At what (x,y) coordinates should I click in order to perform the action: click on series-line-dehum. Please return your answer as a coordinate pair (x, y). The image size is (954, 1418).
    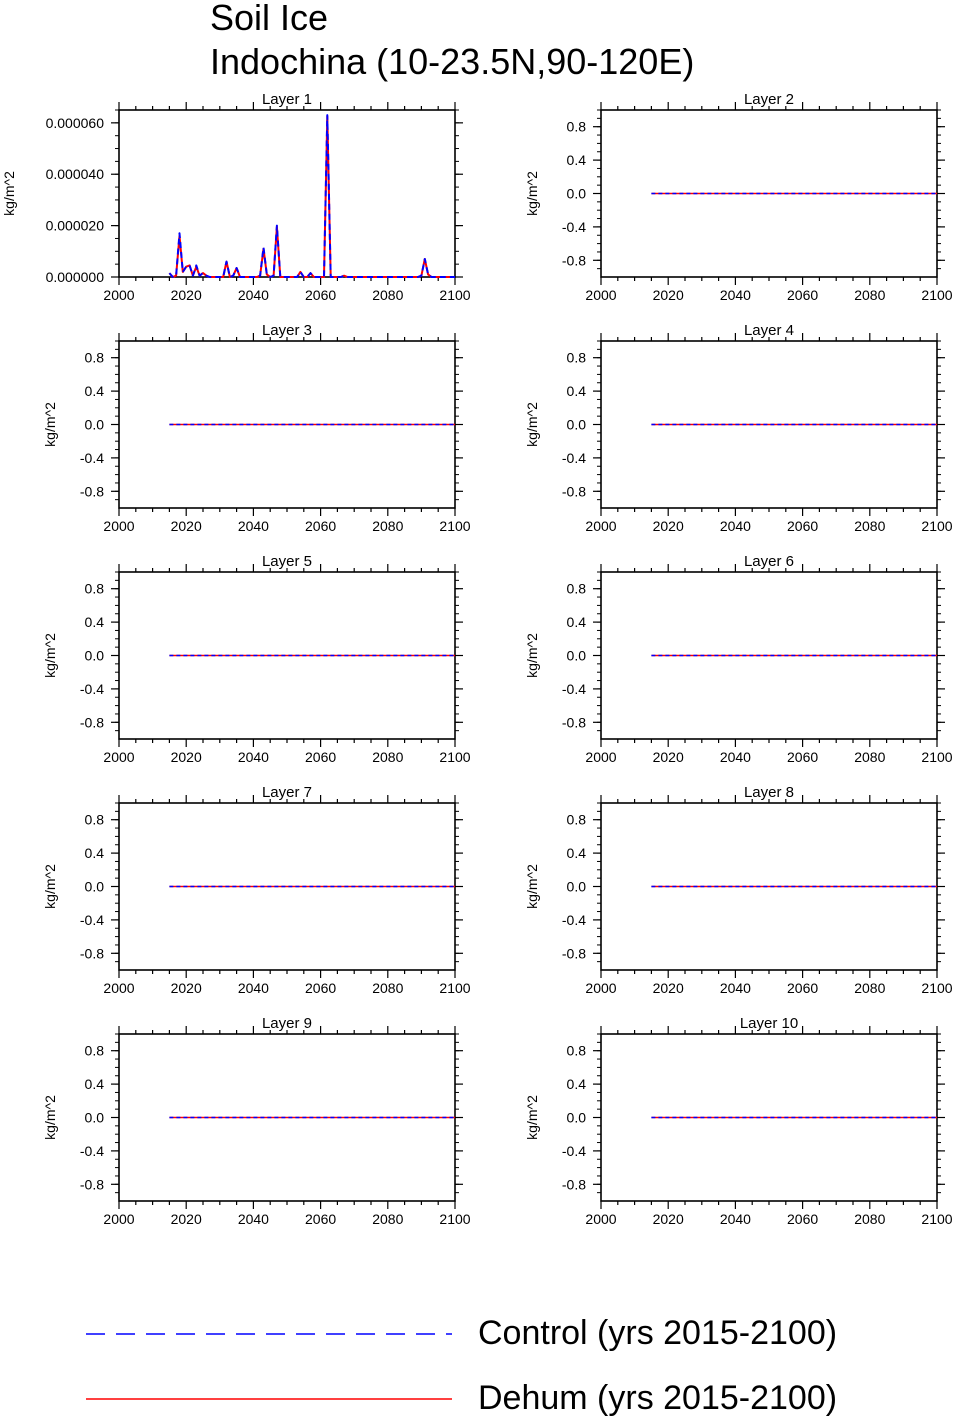
    Looking at the image, I should click on (311, 196).